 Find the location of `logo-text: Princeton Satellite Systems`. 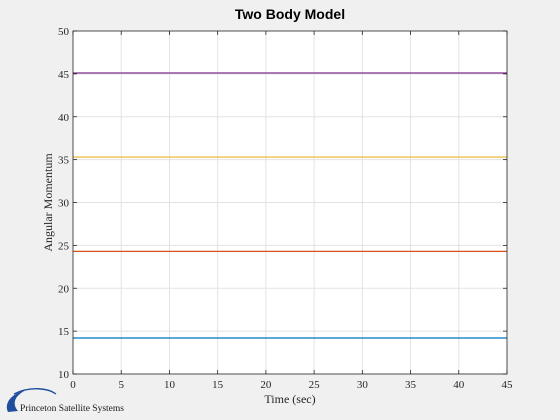

logo-text: Princeton Satellite Systems is located at coordinates (72, 409).